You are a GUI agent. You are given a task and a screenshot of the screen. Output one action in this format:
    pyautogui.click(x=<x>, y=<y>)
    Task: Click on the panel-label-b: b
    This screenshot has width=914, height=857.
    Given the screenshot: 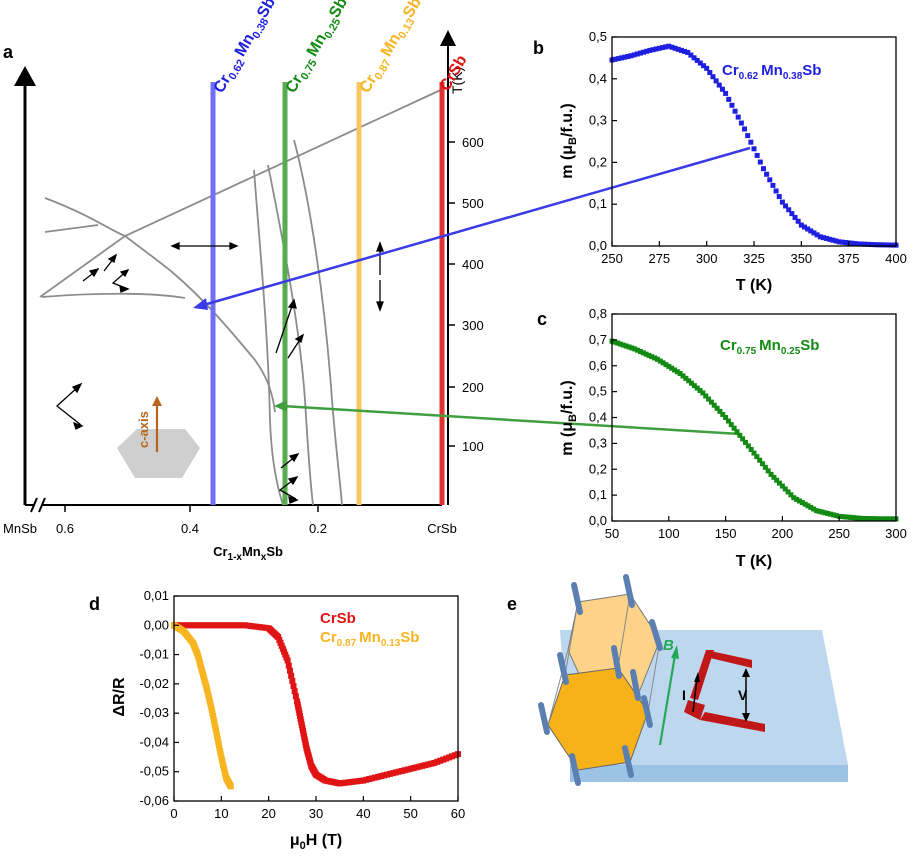 What is the action you would take?
    pyautogui.click(x=538, y=48)
    